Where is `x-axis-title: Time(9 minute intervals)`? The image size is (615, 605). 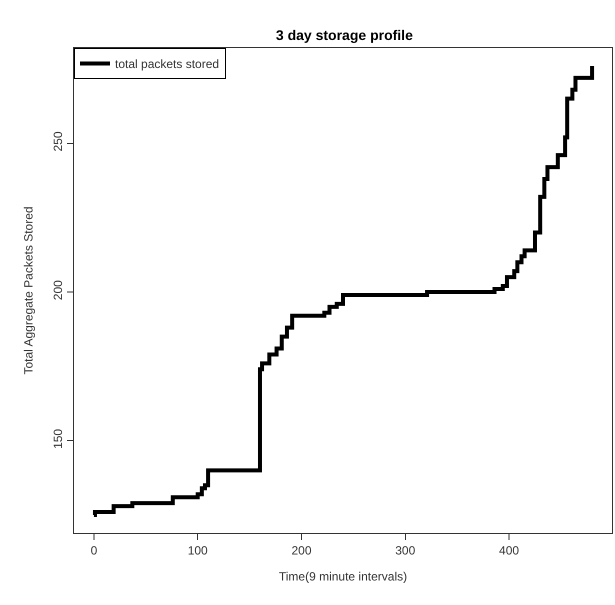 x-axis-title: Time(9 minute intervals) is located at coordinates (343, 576).